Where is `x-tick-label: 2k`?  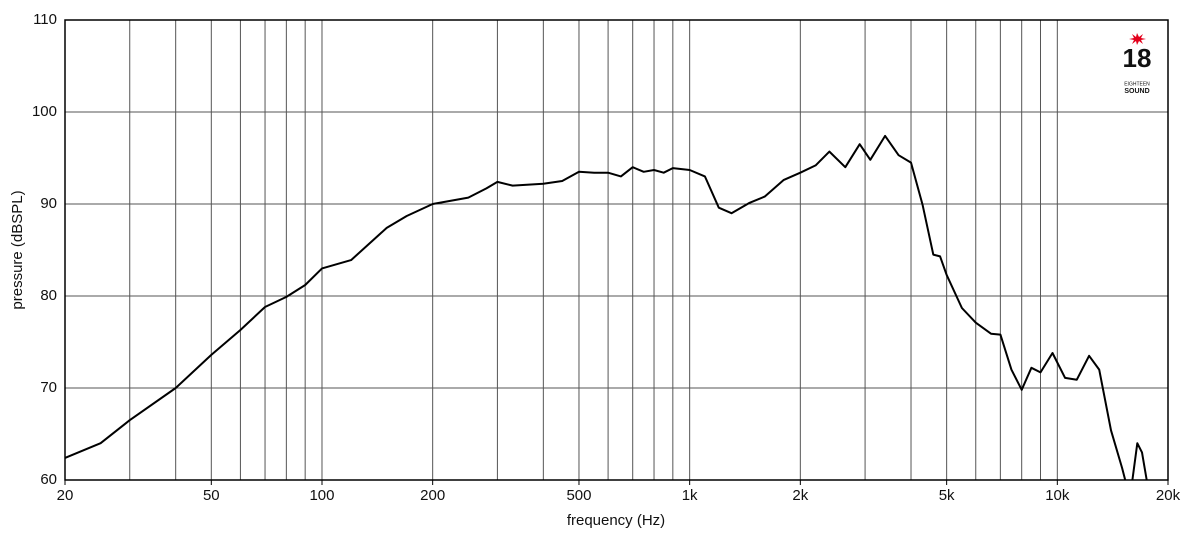
x-tick-label: 2k is located at coordinates (800, 495).